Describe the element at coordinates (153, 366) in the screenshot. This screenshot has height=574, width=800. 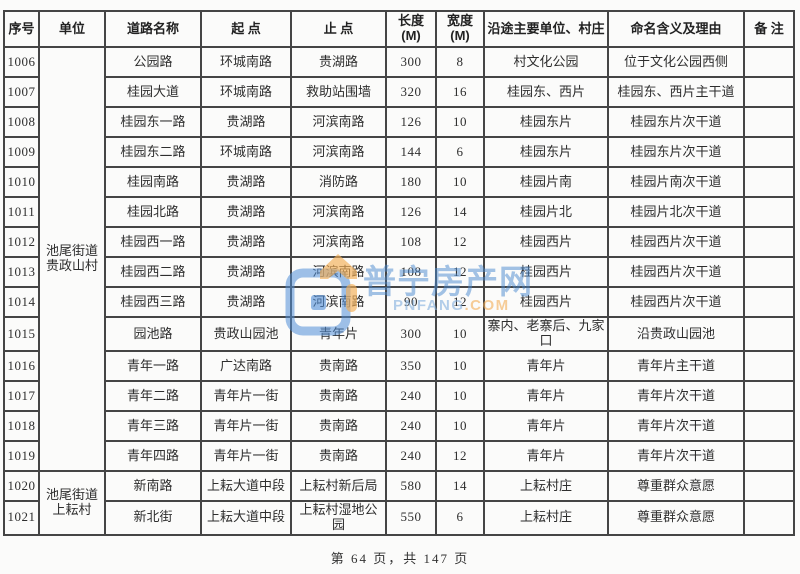
I see `cell-road-name: 青年一路` at that location.